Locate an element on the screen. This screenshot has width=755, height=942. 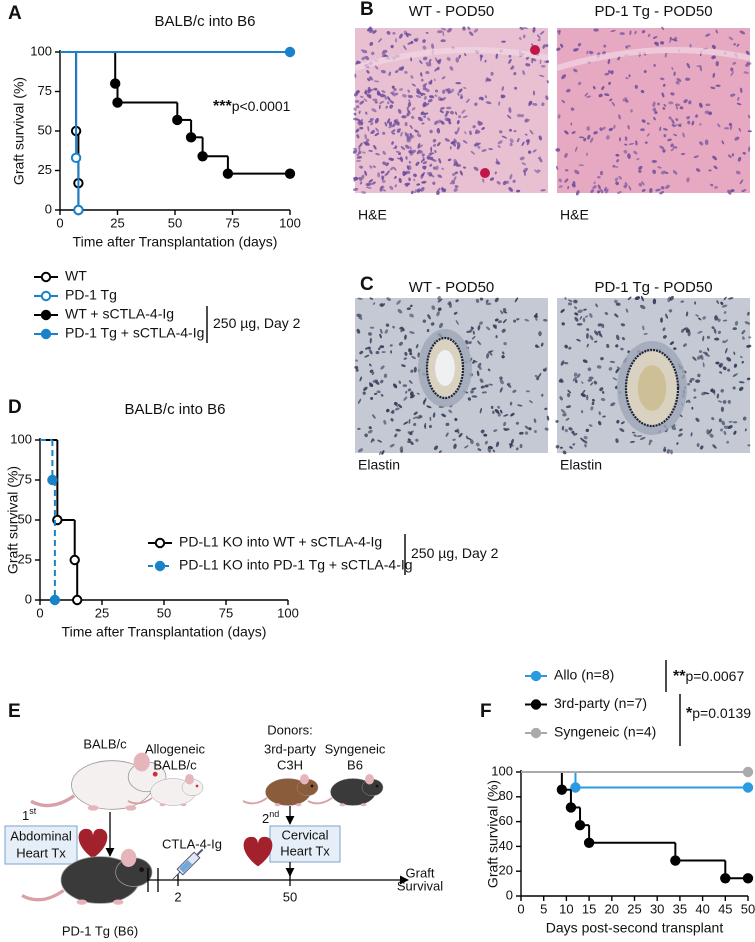
mouse-eye is located at coordinates (312, 786).